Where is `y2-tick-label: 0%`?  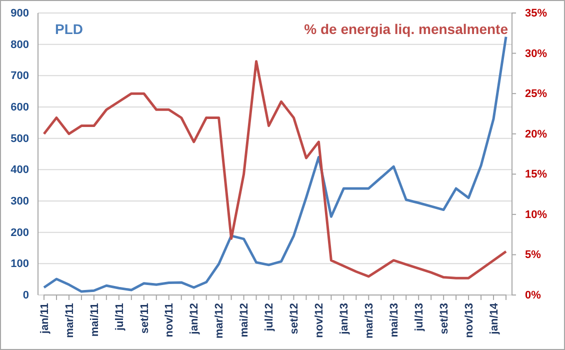
y2-tick-label: 0% is located at coordinates (533, 296).